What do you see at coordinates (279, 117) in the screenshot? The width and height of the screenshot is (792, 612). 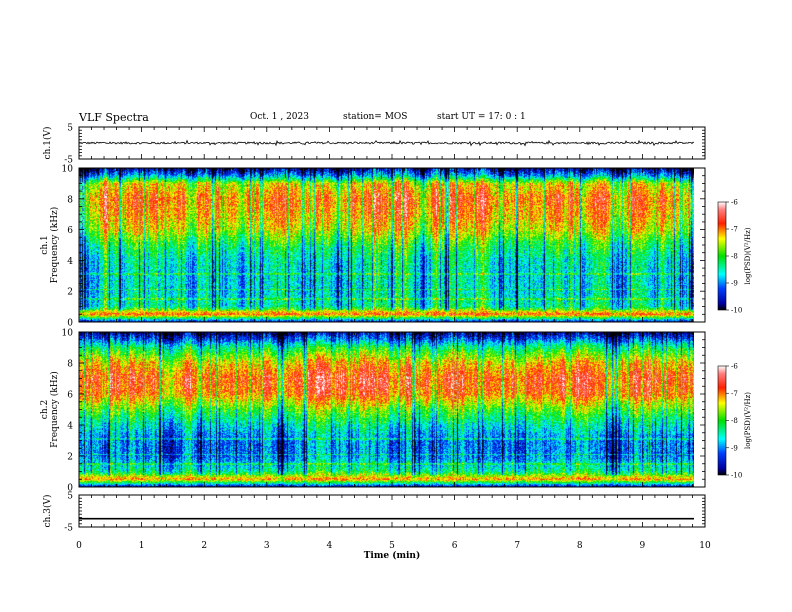 I see `date-label: Oct. 1 , 2023` at bounding box center [279, 117].